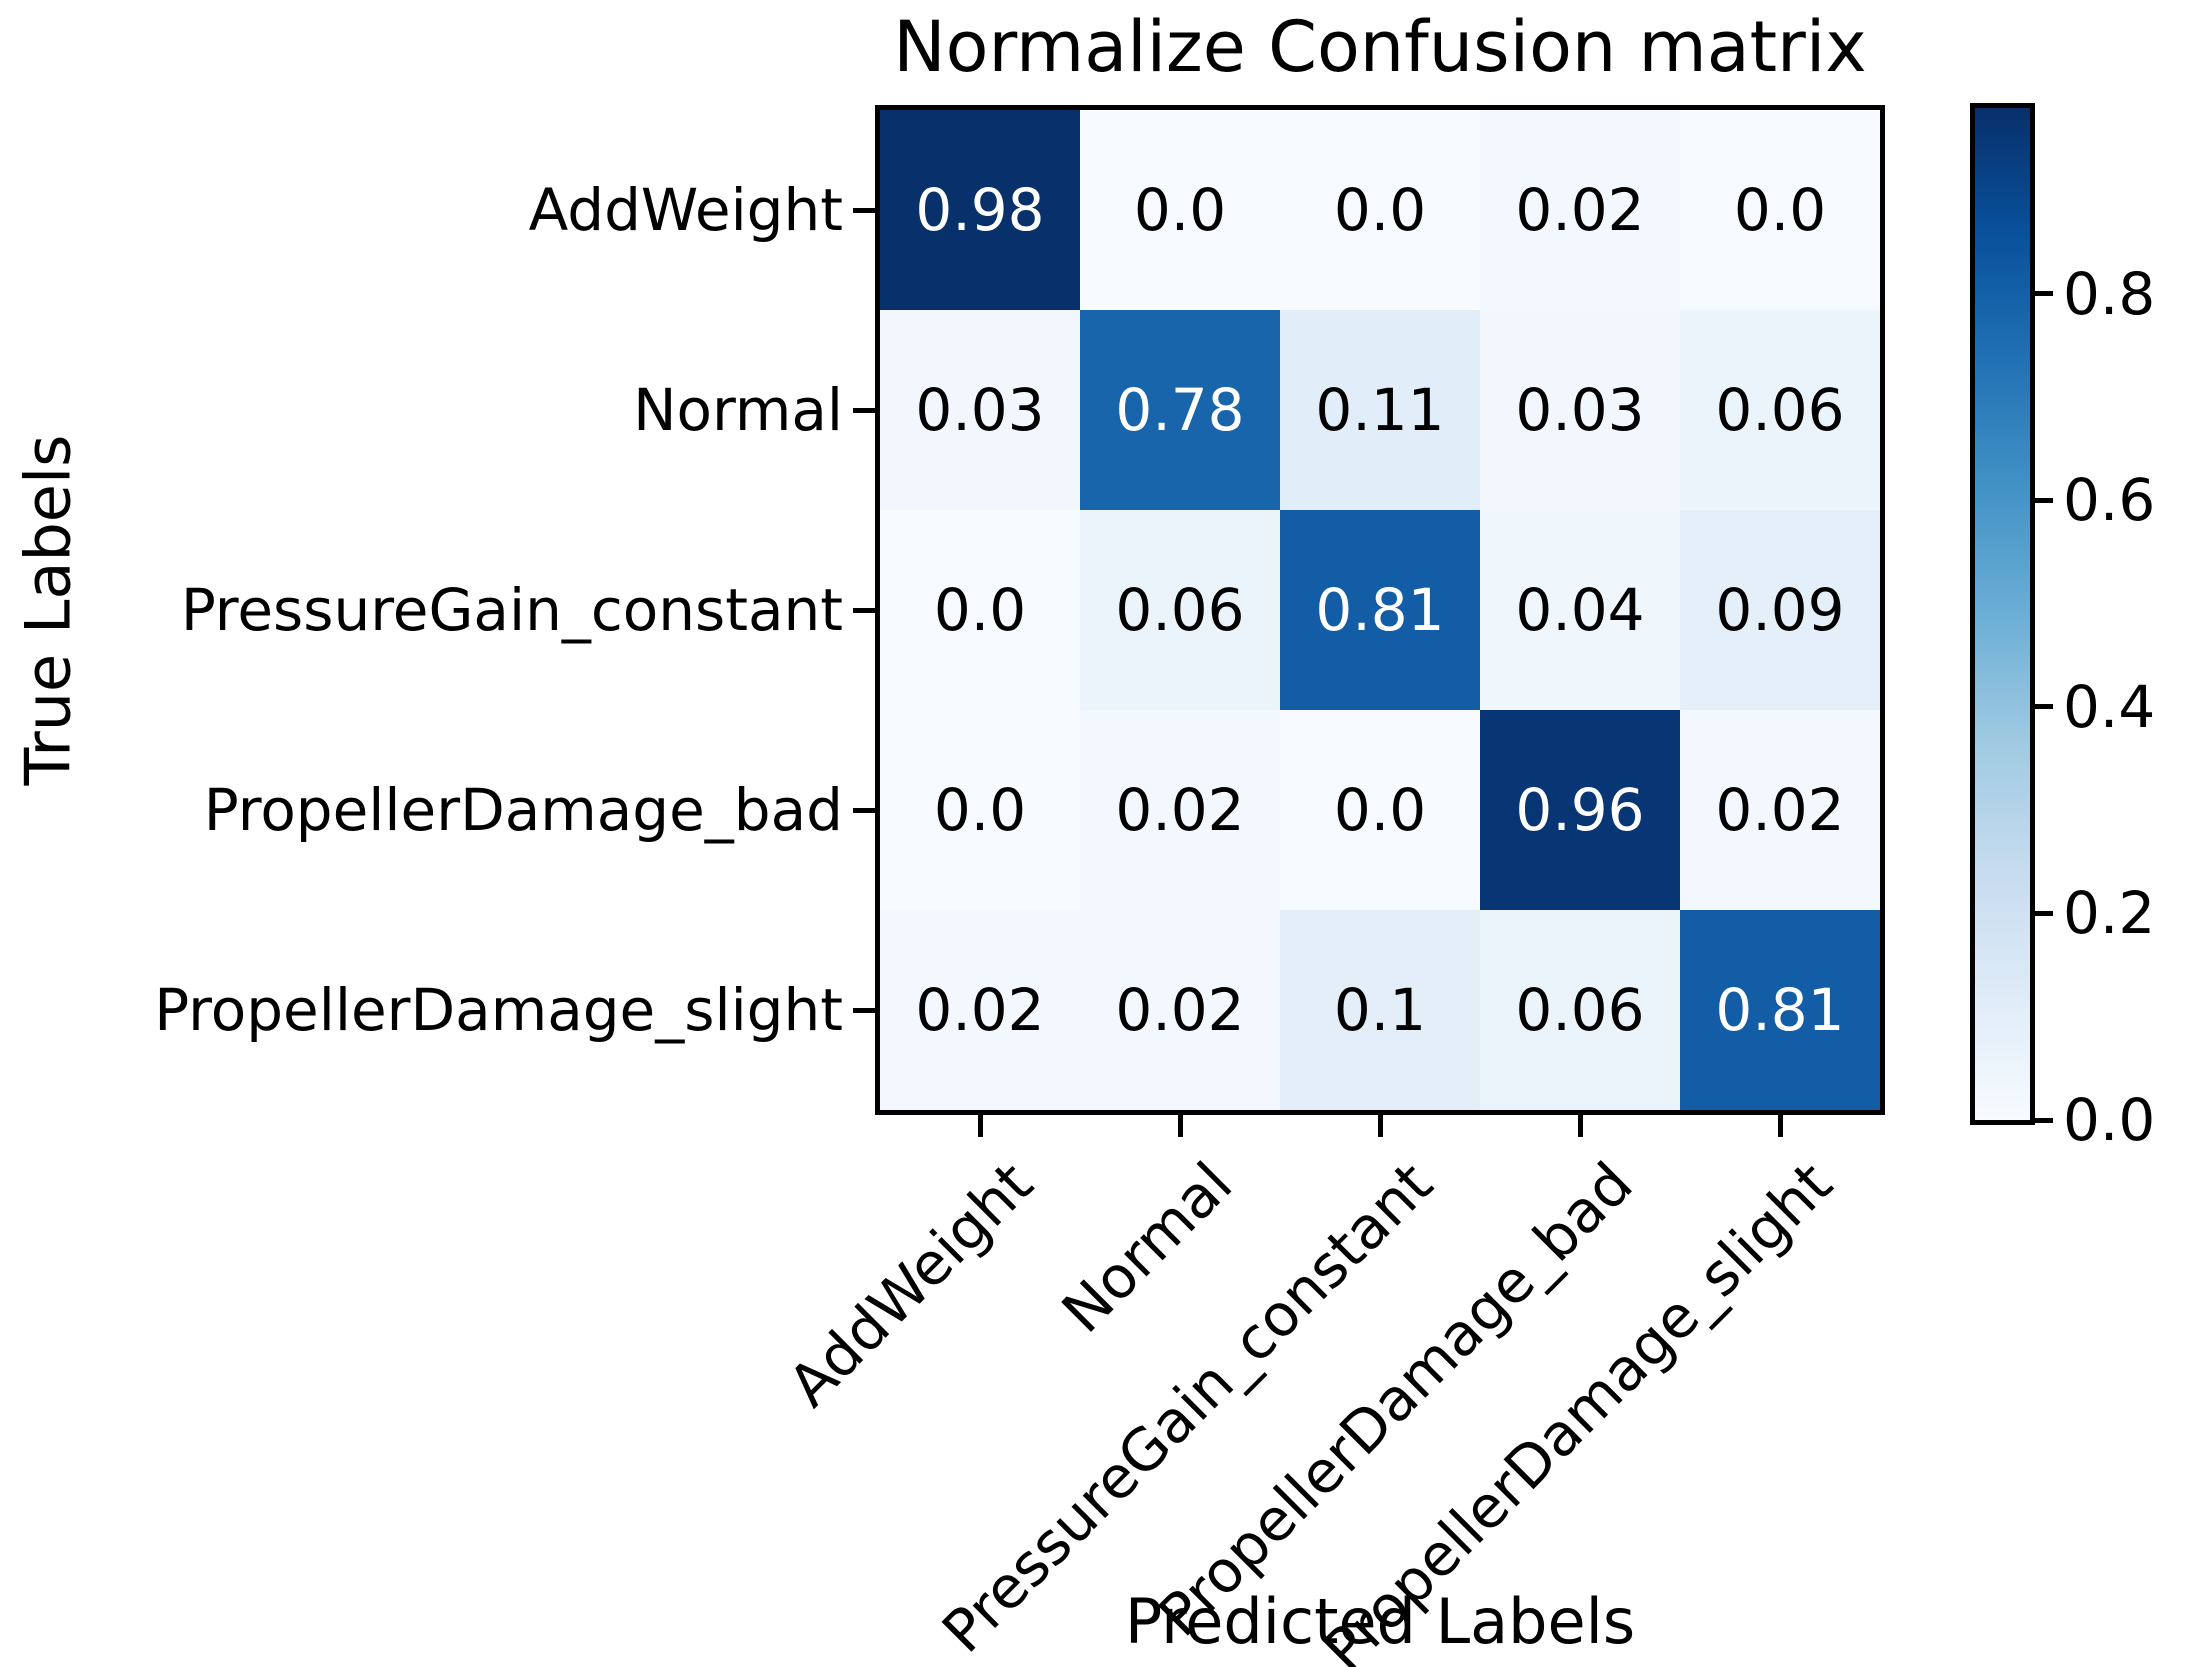 This screenshot has height=1667, width=2194. I want to click on colorbar-tick-label: 0.4, so click(2109, 706).